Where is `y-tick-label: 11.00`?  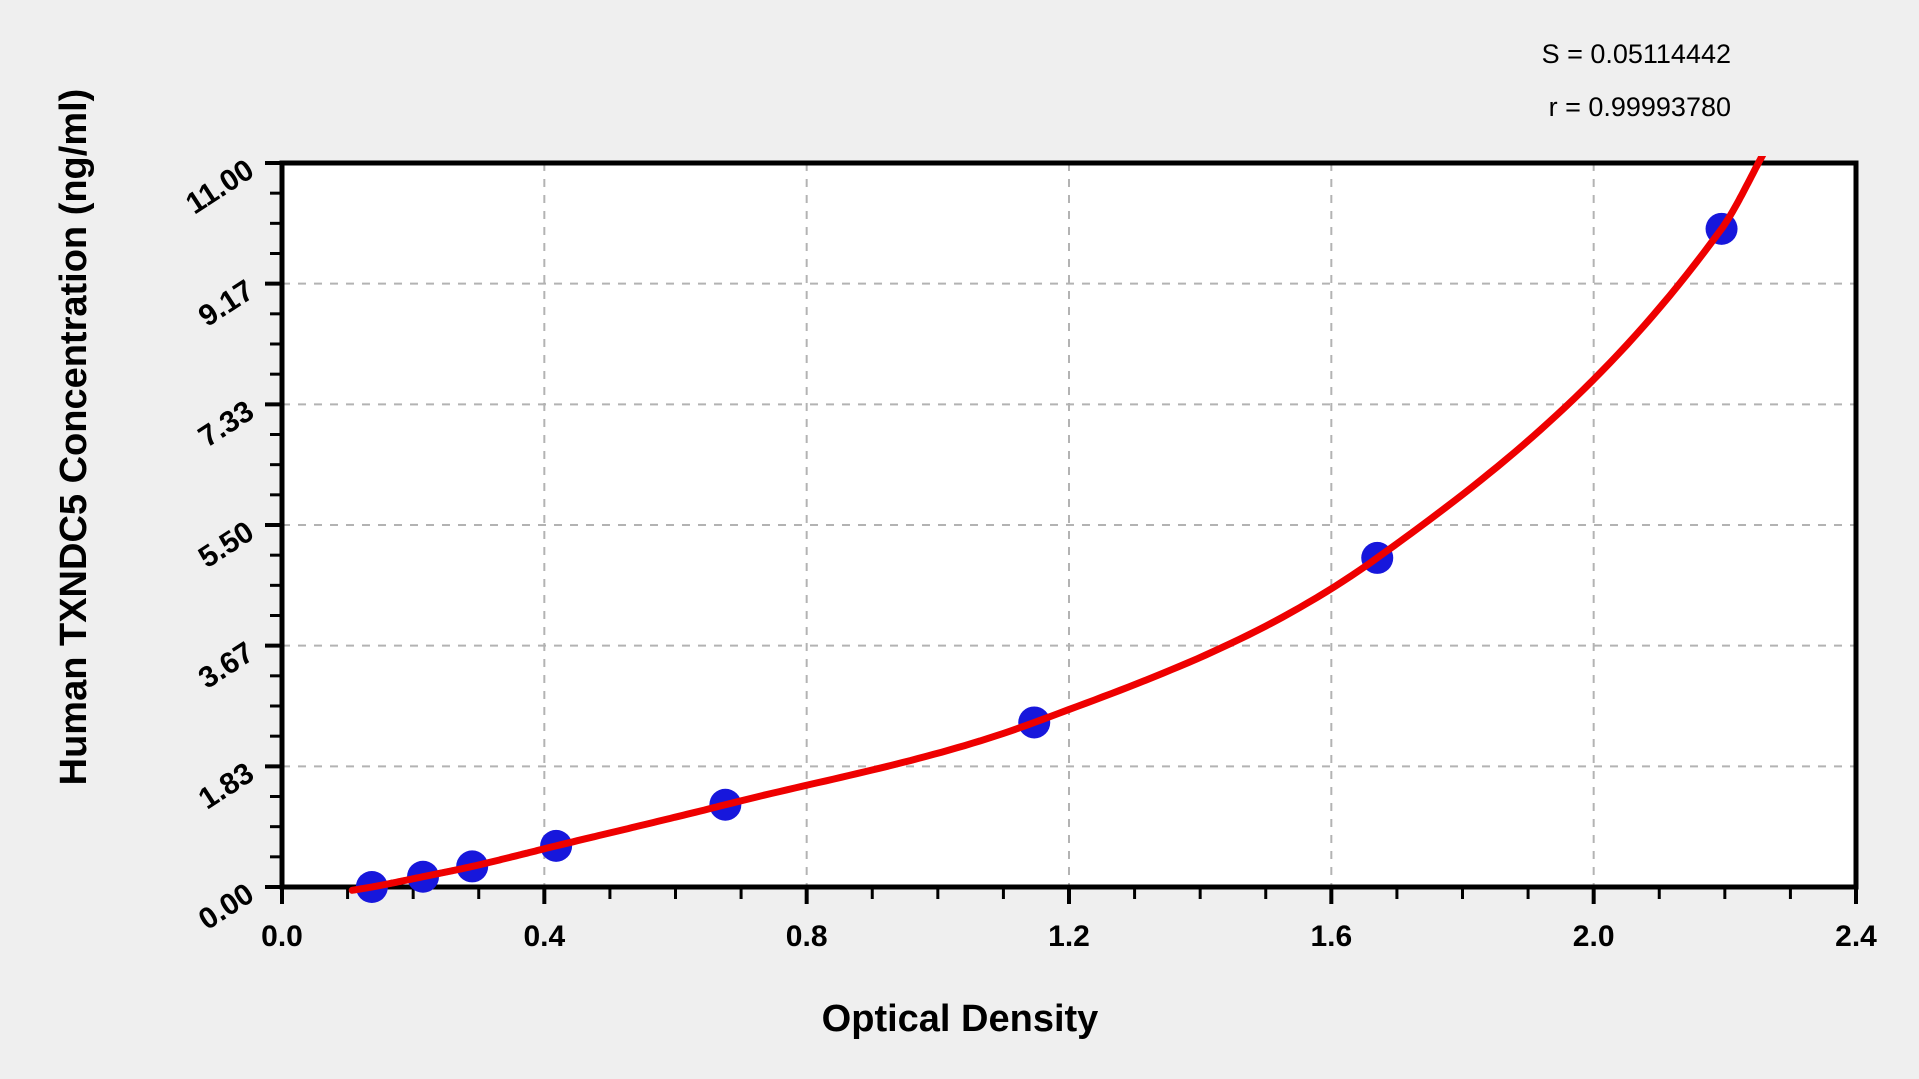
y-tick-label: 11.00 is located at coordinates (220, 187).